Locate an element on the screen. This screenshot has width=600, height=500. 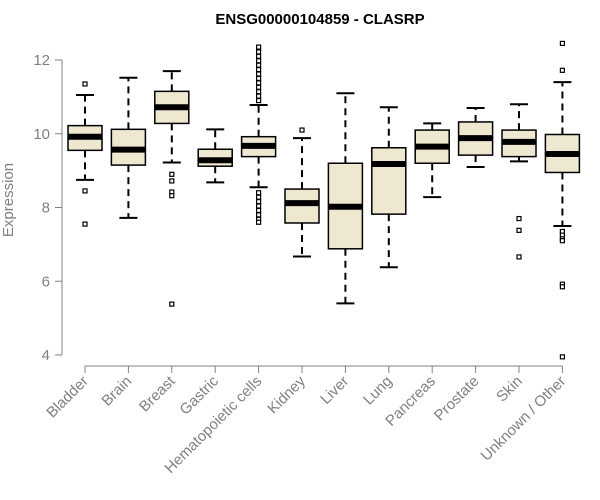
box-breast is located at coordinates (172, 188).